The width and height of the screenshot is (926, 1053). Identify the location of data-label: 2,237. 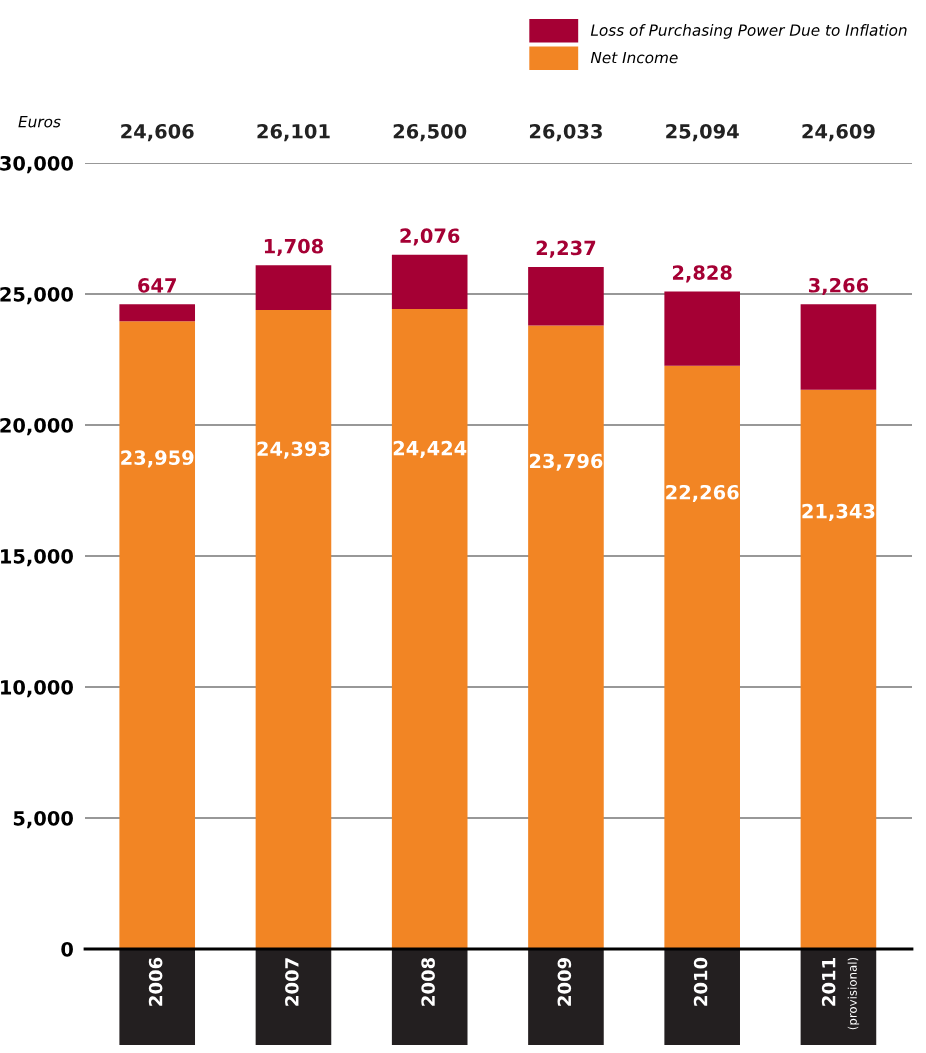
(566, 249).